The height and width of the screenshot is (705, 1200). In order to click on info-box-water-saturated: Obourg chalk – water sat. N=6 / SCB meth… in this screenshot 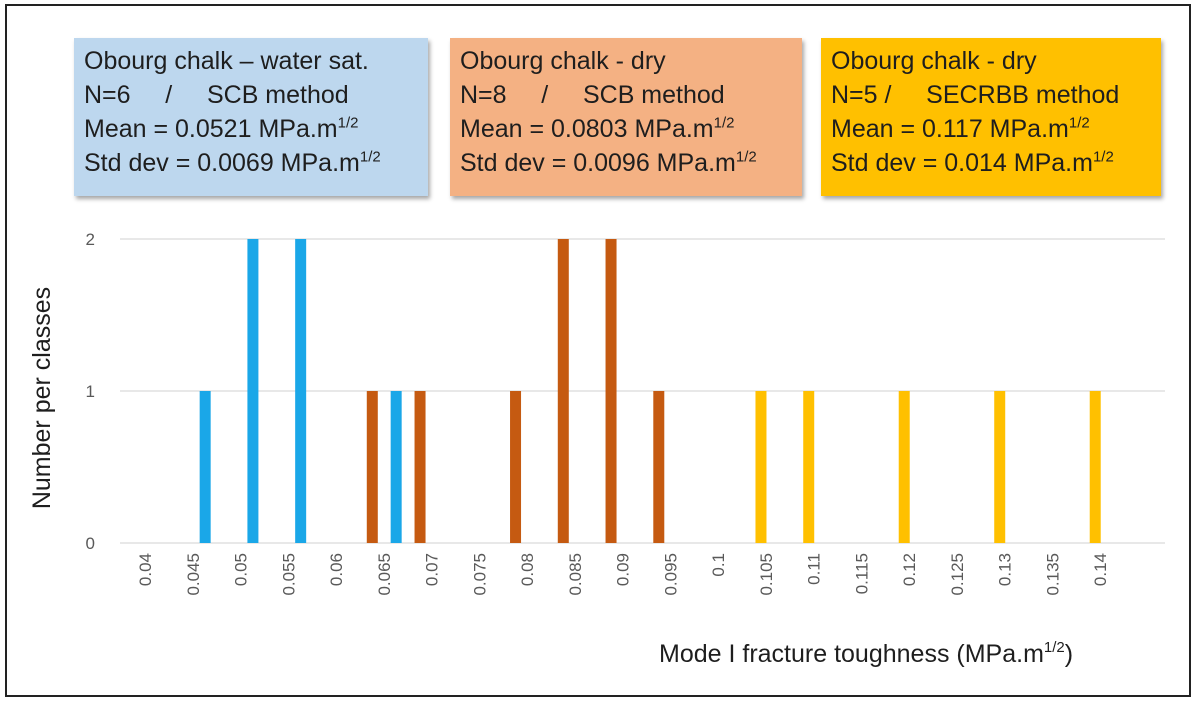, I will do `click(251, 117)`.